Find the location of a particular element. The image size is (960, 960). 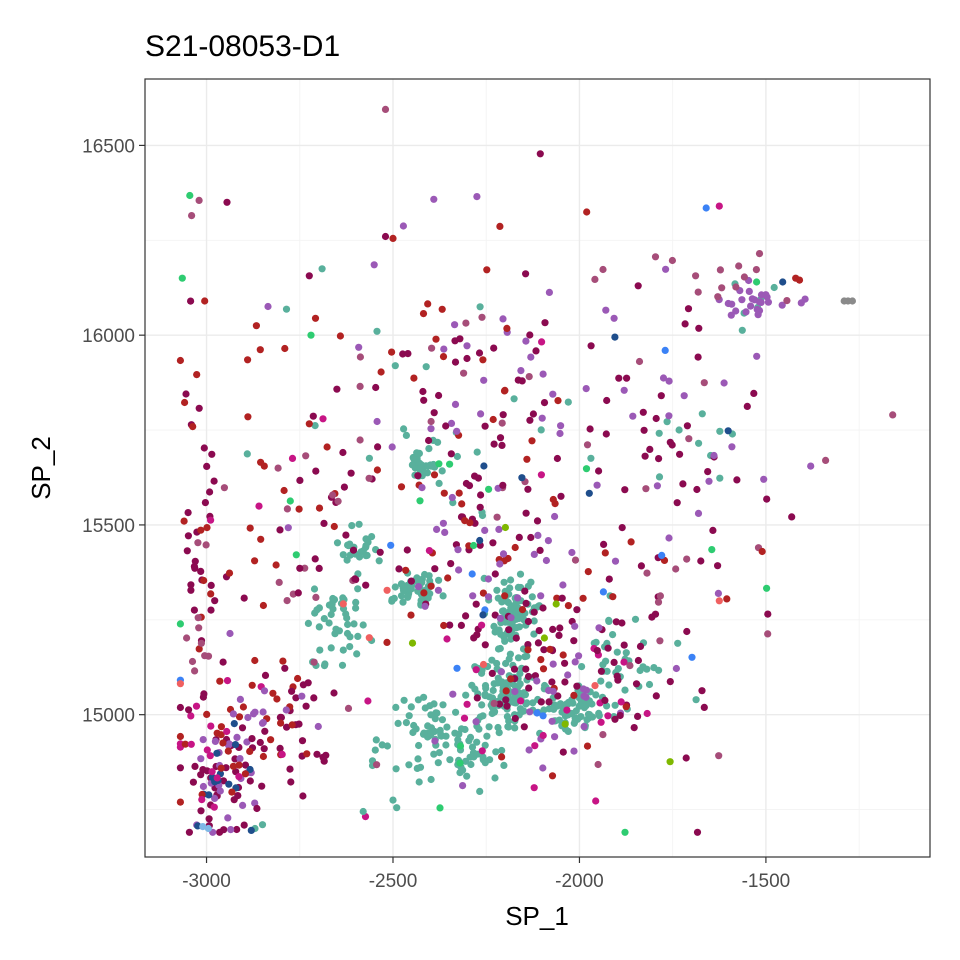

y-axis: 15000 15500 16000 16500 is located at coordinates (113, 431).